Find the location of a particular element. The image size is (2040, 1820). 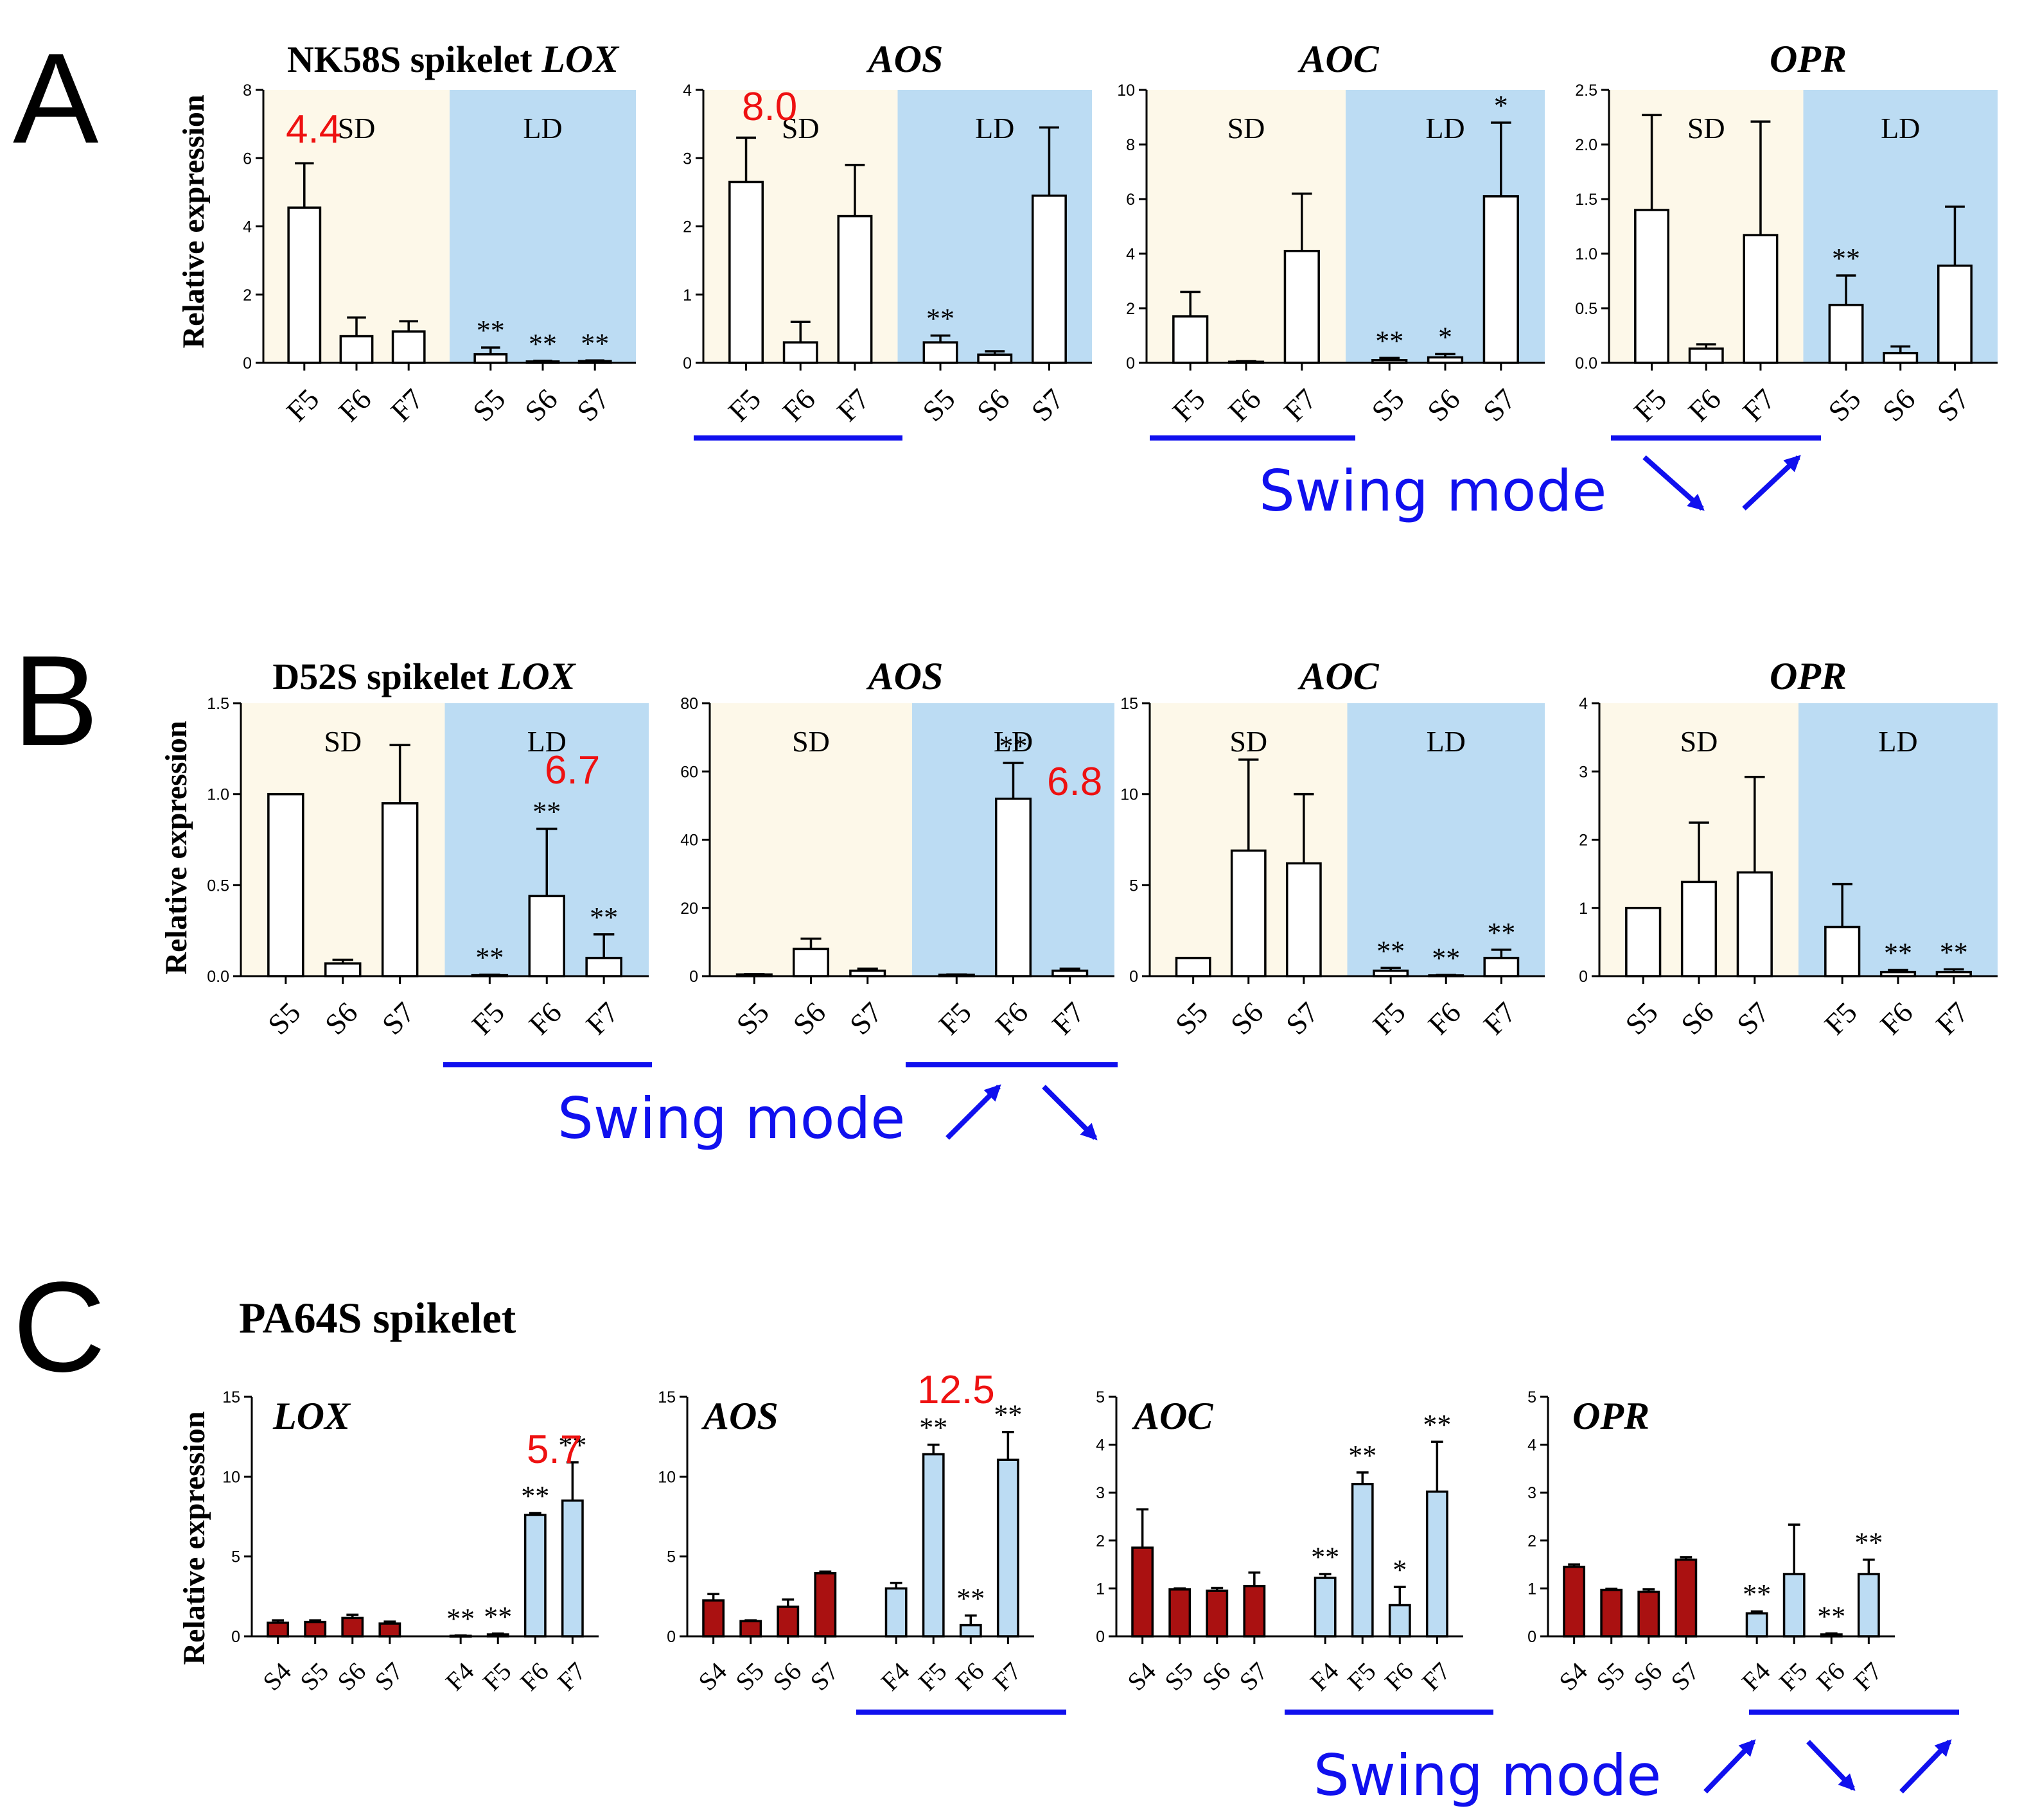

y-tick-label: 2 is located at coordinates (1532, 1541).